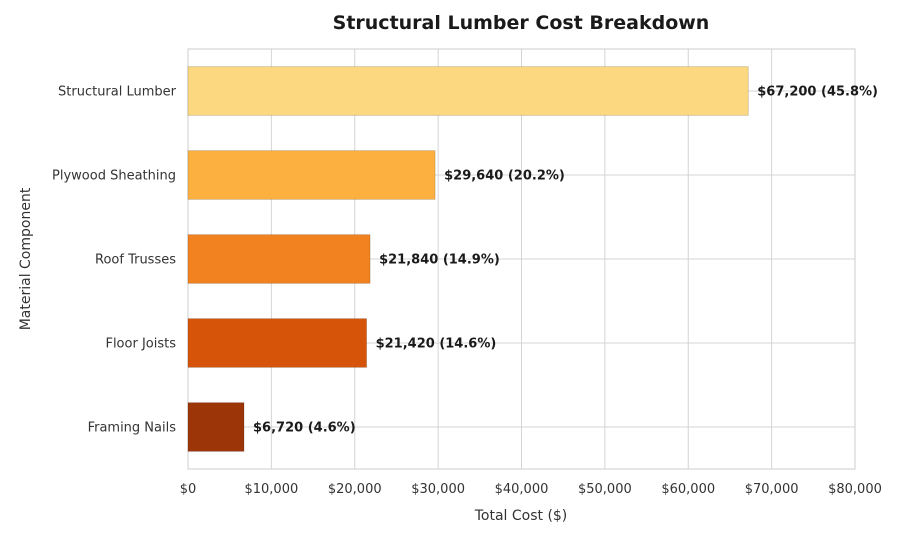 The height and width of the screenshot is (540, 900). I want to click on x-tick-label: $80,000, so click(855, 489).